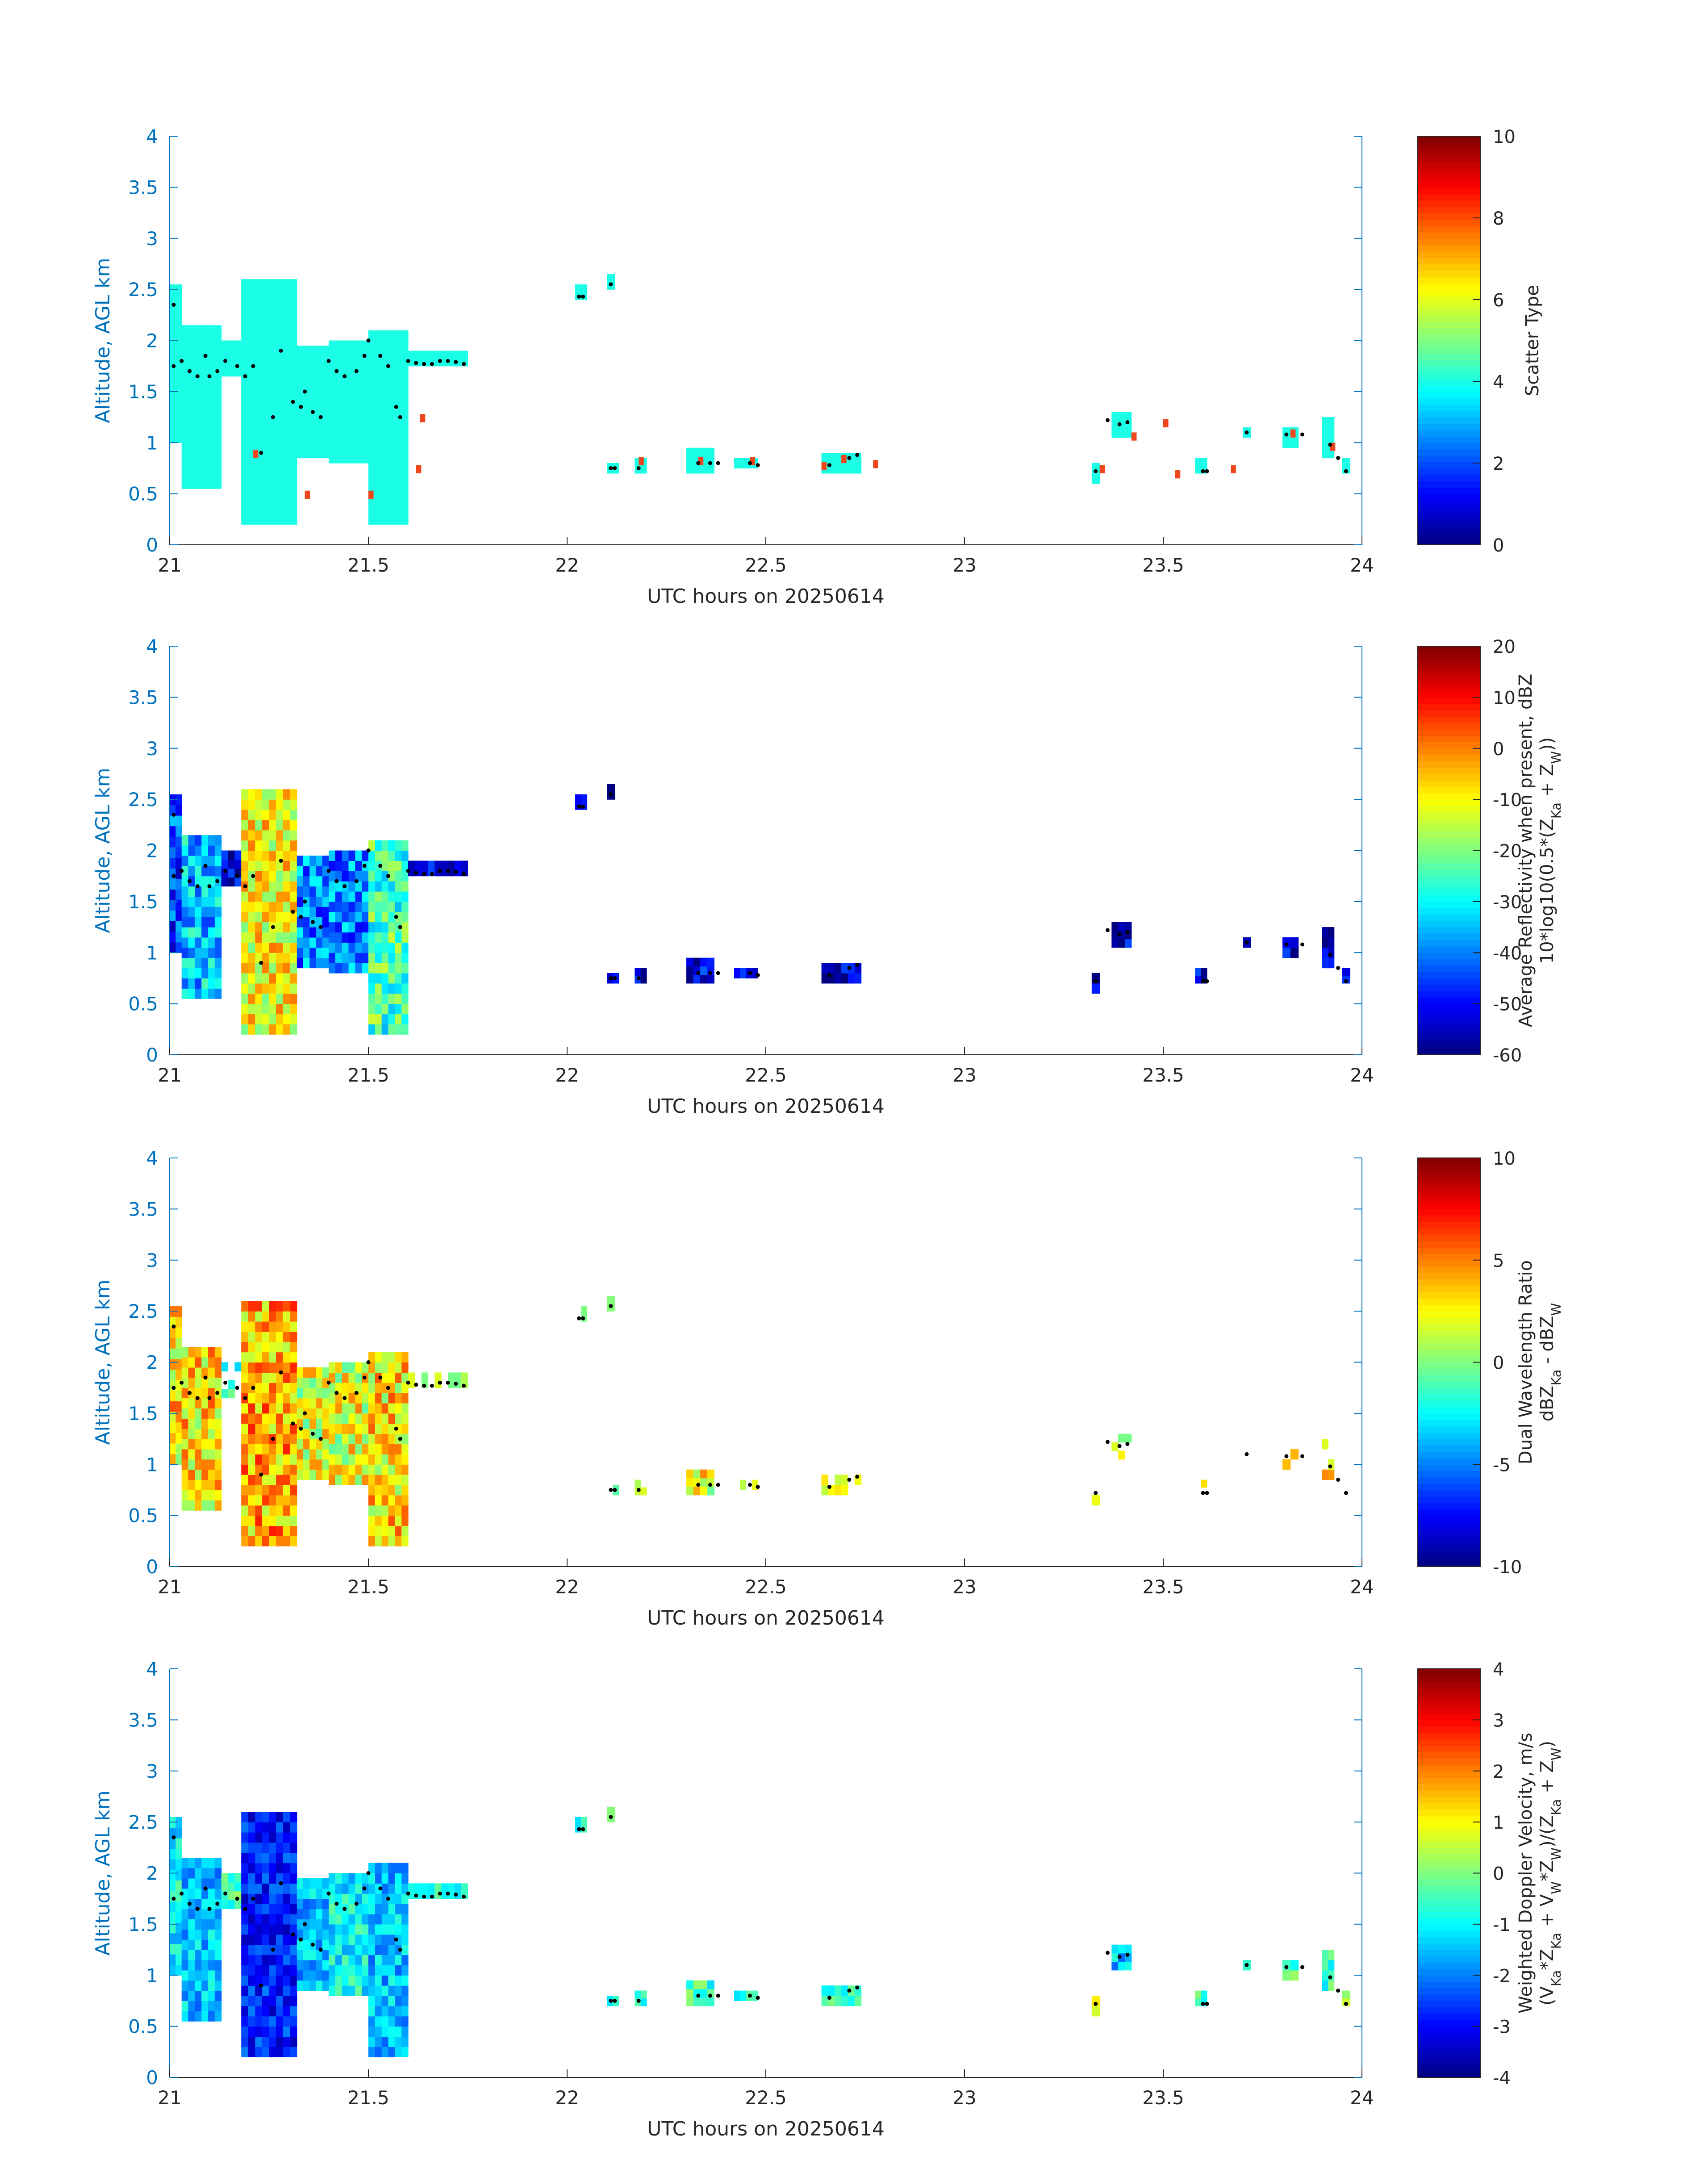 This screenshot has height=2177, width=1708. Describe the element at coordinates (169, 2098) in the screenshot. I see `x-tick-label: 21` at that location.